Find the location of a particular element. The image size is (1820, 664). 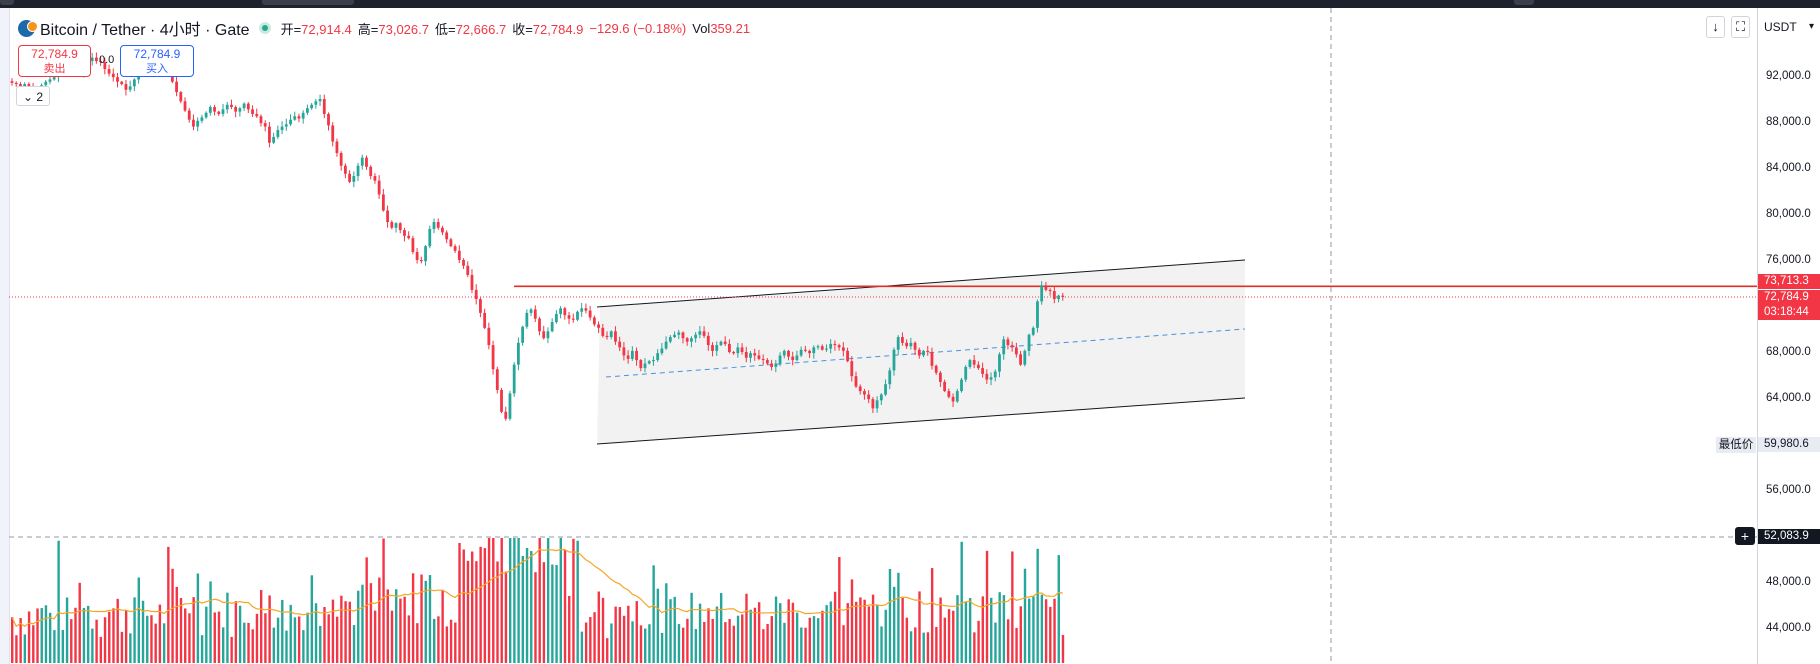

currency-selector: USDT ▾ is located at coordinates (1789, 27).